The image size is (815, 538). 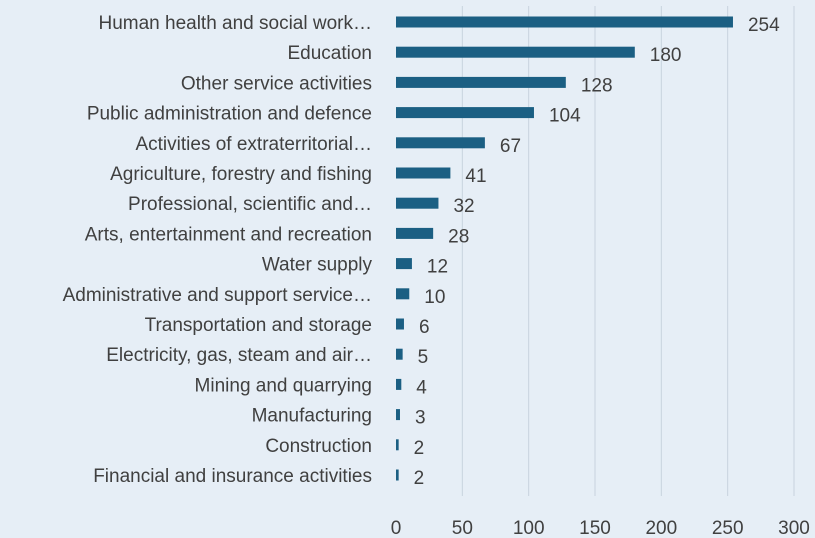 What do you see at coordinates (764, 25) in the screenshot?
I see `data-label: 254` at bounding box center [764, 25].